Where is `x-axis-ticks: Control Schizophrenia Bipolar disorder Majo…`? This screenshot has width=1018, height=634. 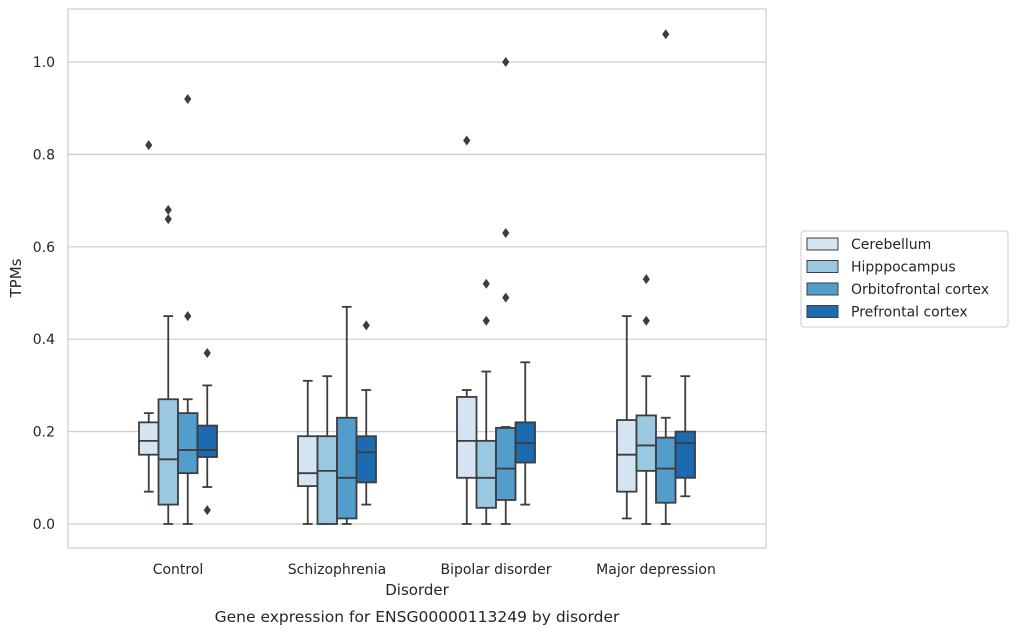
x-axis-ticks: Control Schizophrenia Bipolar disorder Majo… is located at coordinates (434, 570).